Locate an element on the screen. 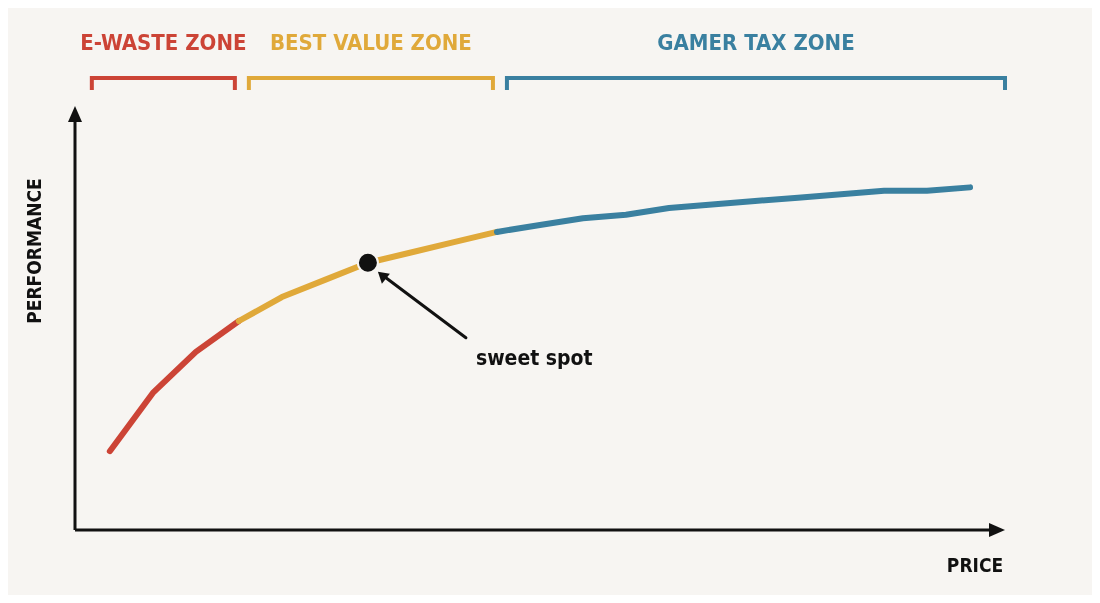  y-axis-title: PERFORMANCE is located at coordinates (34, 251).